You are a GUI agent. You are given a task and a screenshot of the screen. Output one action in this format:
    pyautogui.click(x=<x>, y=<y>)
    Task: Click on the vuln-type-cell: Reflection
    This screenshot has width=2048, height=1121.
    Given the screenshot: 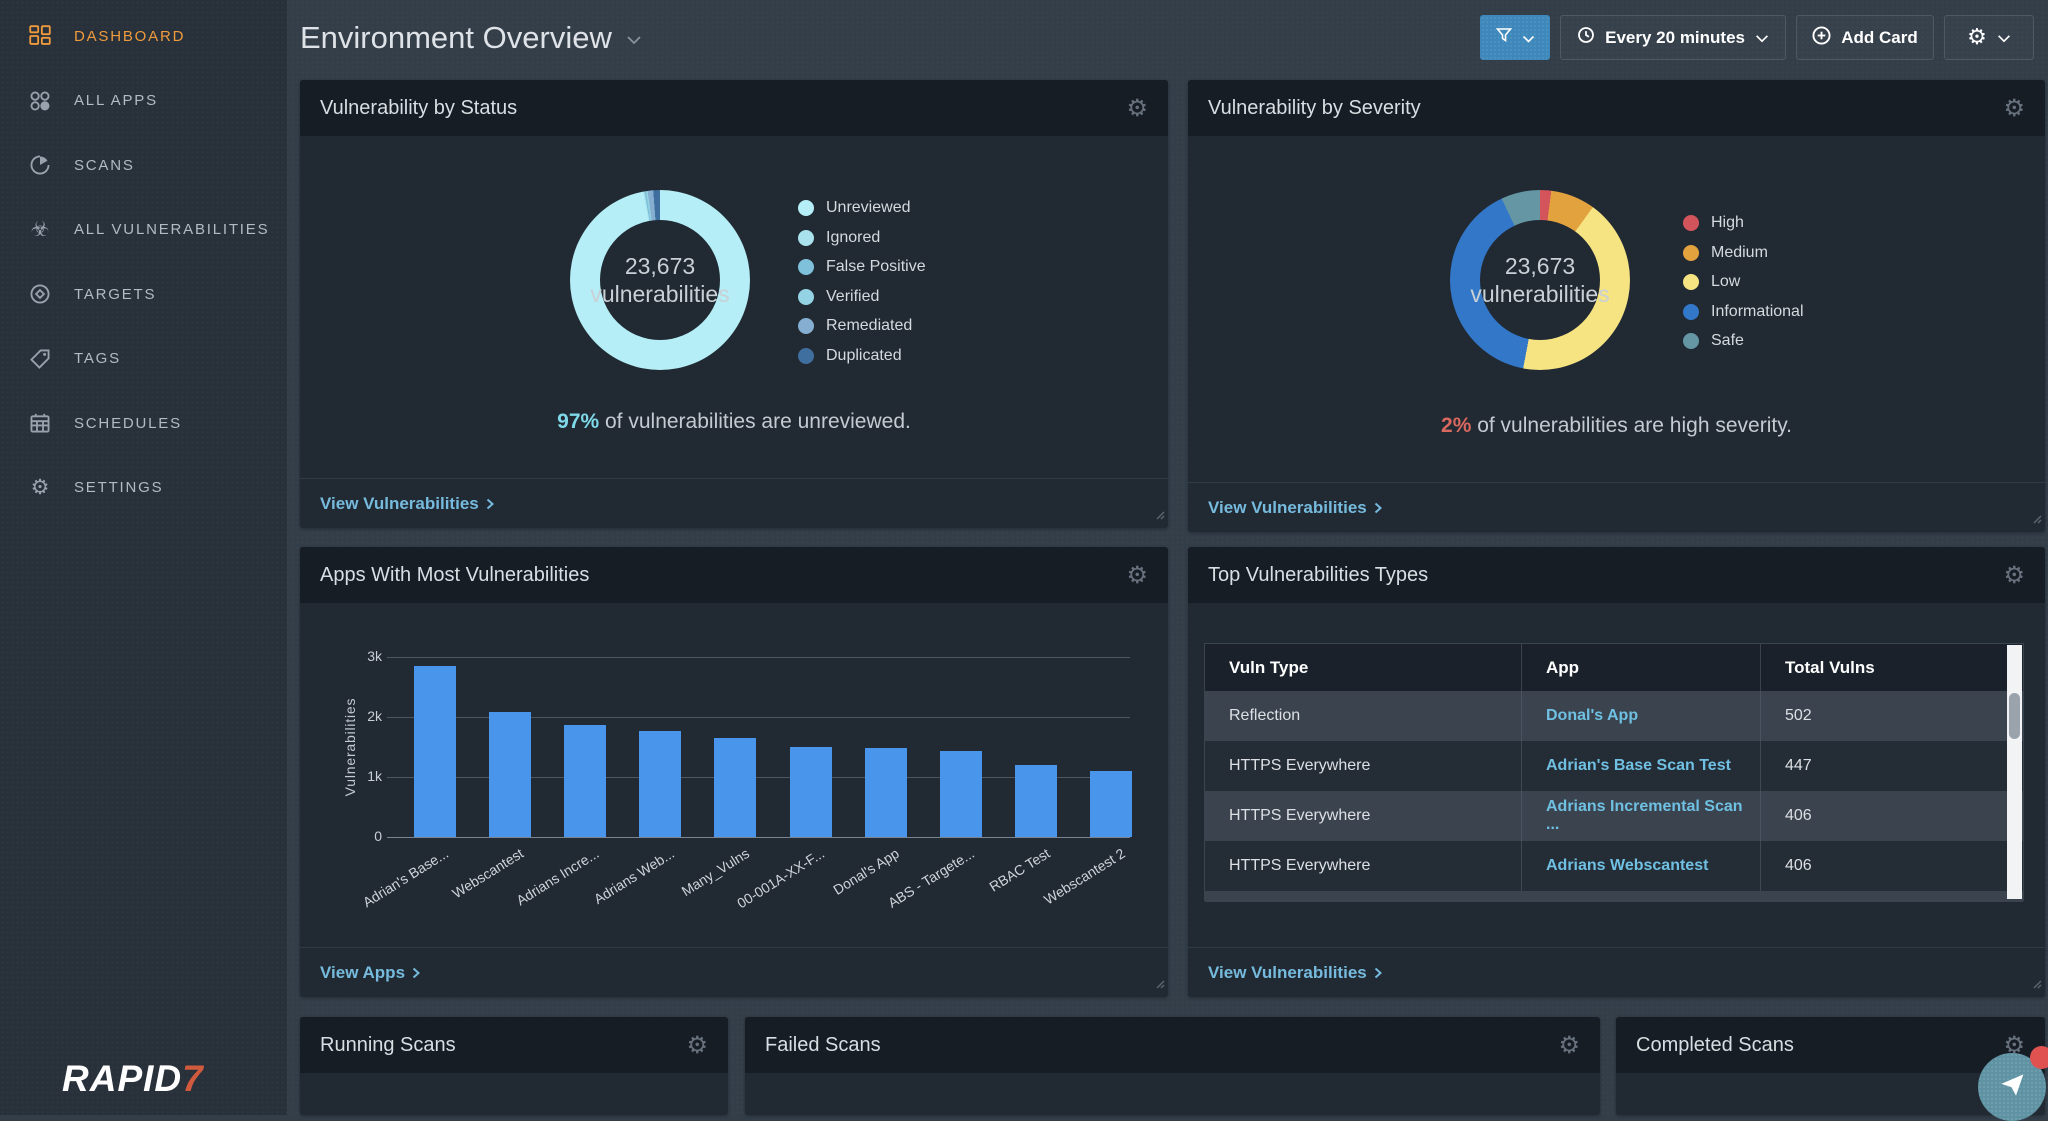 What is the action you would take?
    pyautogui.click(x=1265, y=715)
    